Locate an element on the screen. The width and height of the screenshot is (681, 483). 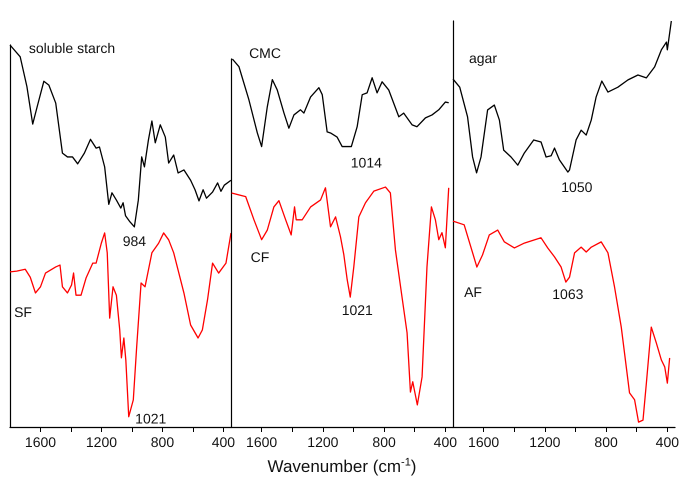
annotation: AF is located at coordinates (473, 292).